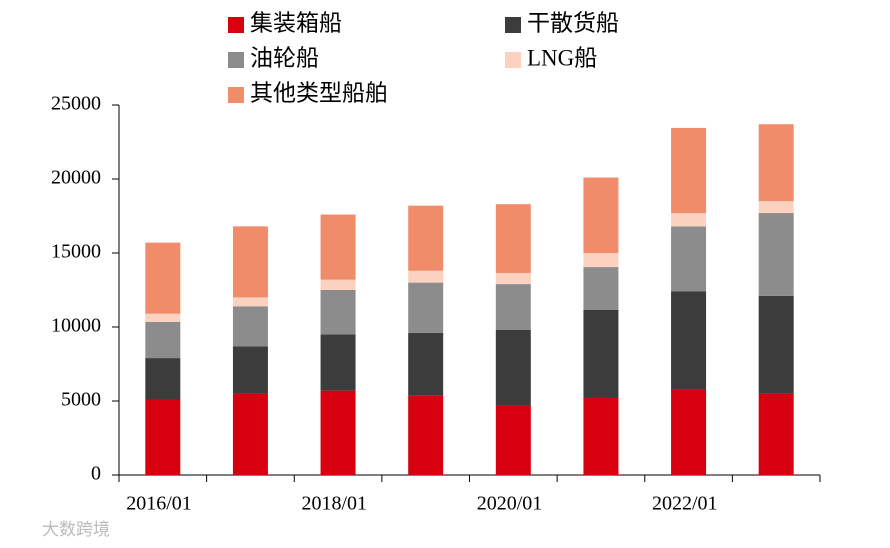  What do you see at coordinates (284, 57) in the screenshot?
I see `legend-label: 油轮船` at bounding box center [284, 57].